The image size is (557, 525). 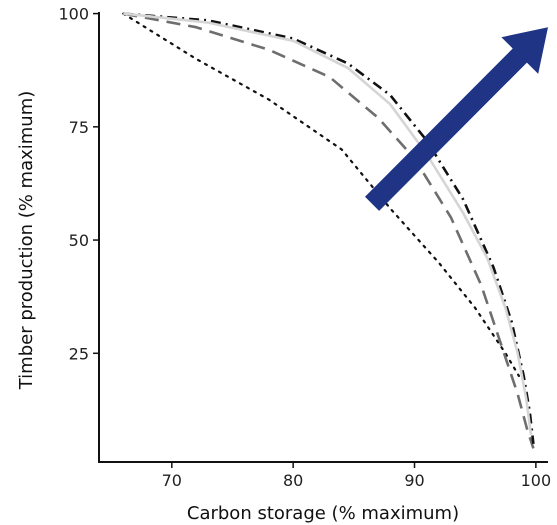 I want to click on annotation-layer, so click(x=456, y=119).